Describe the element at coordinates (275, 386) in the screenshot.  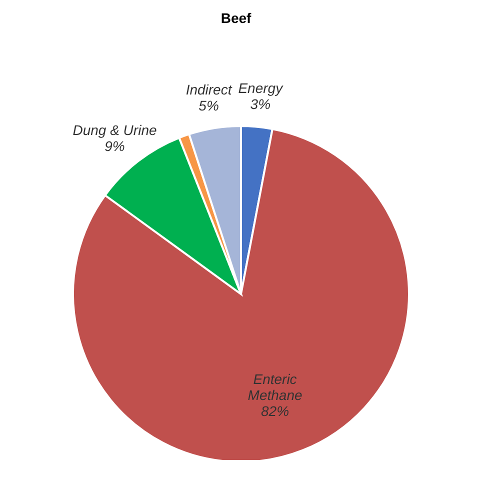
I see `slice-label: Enteric Methane` at that location.